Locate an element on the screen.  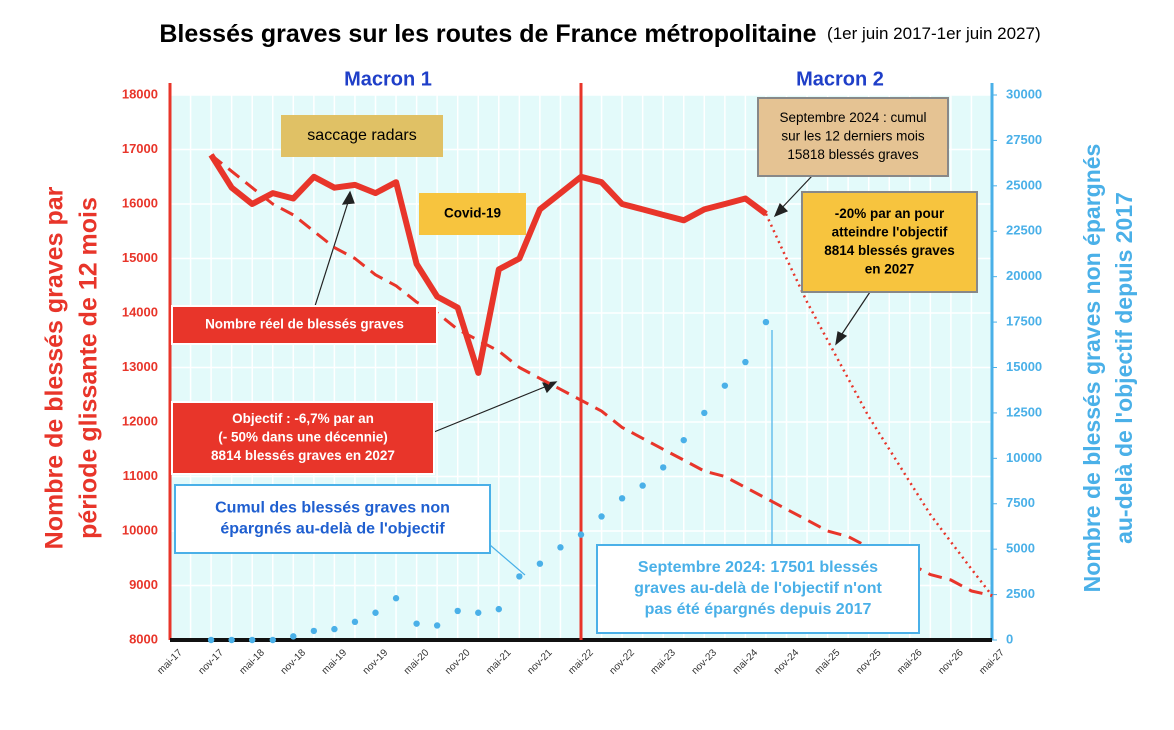
x-tick-label: nov-24 is located at coordinates (787, 662).